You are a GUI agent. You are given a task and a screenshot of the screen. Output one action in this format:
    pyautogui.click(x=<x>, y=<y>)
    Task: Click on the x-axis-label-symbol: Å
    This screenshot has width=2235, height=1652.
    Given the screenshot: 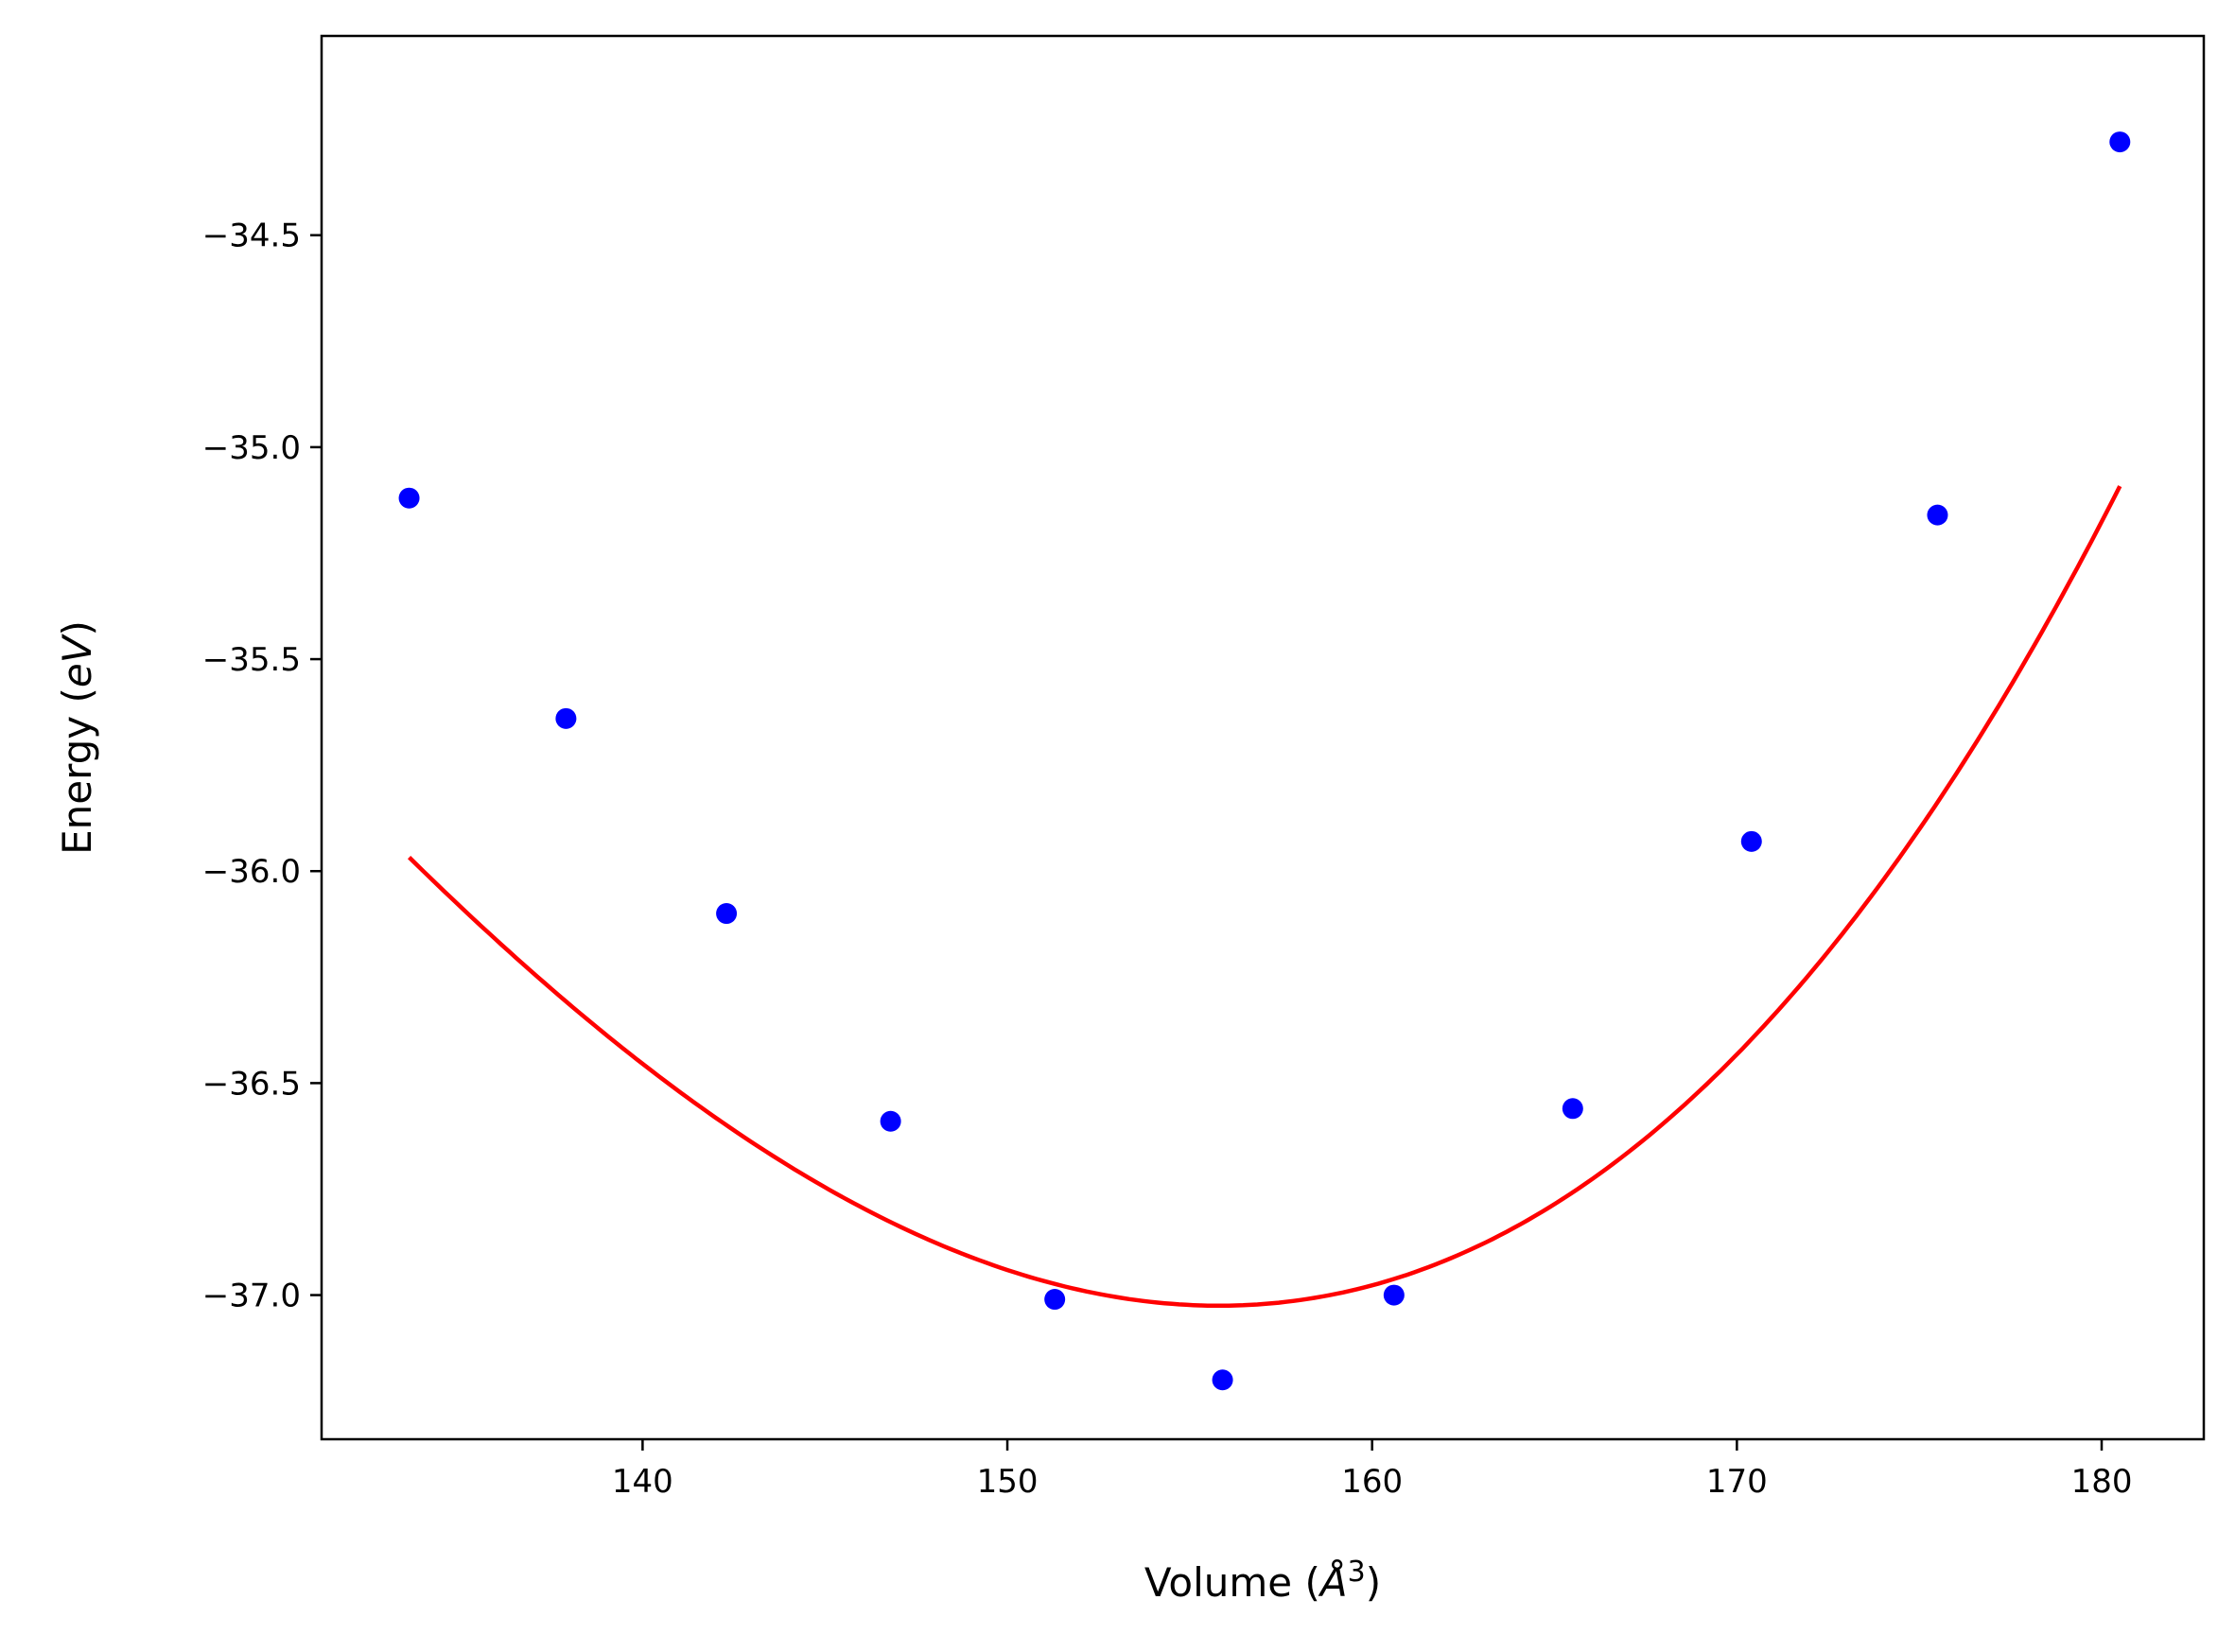 What is the action you would take?
    pyautogui.click(x=1333, y=1582)
    